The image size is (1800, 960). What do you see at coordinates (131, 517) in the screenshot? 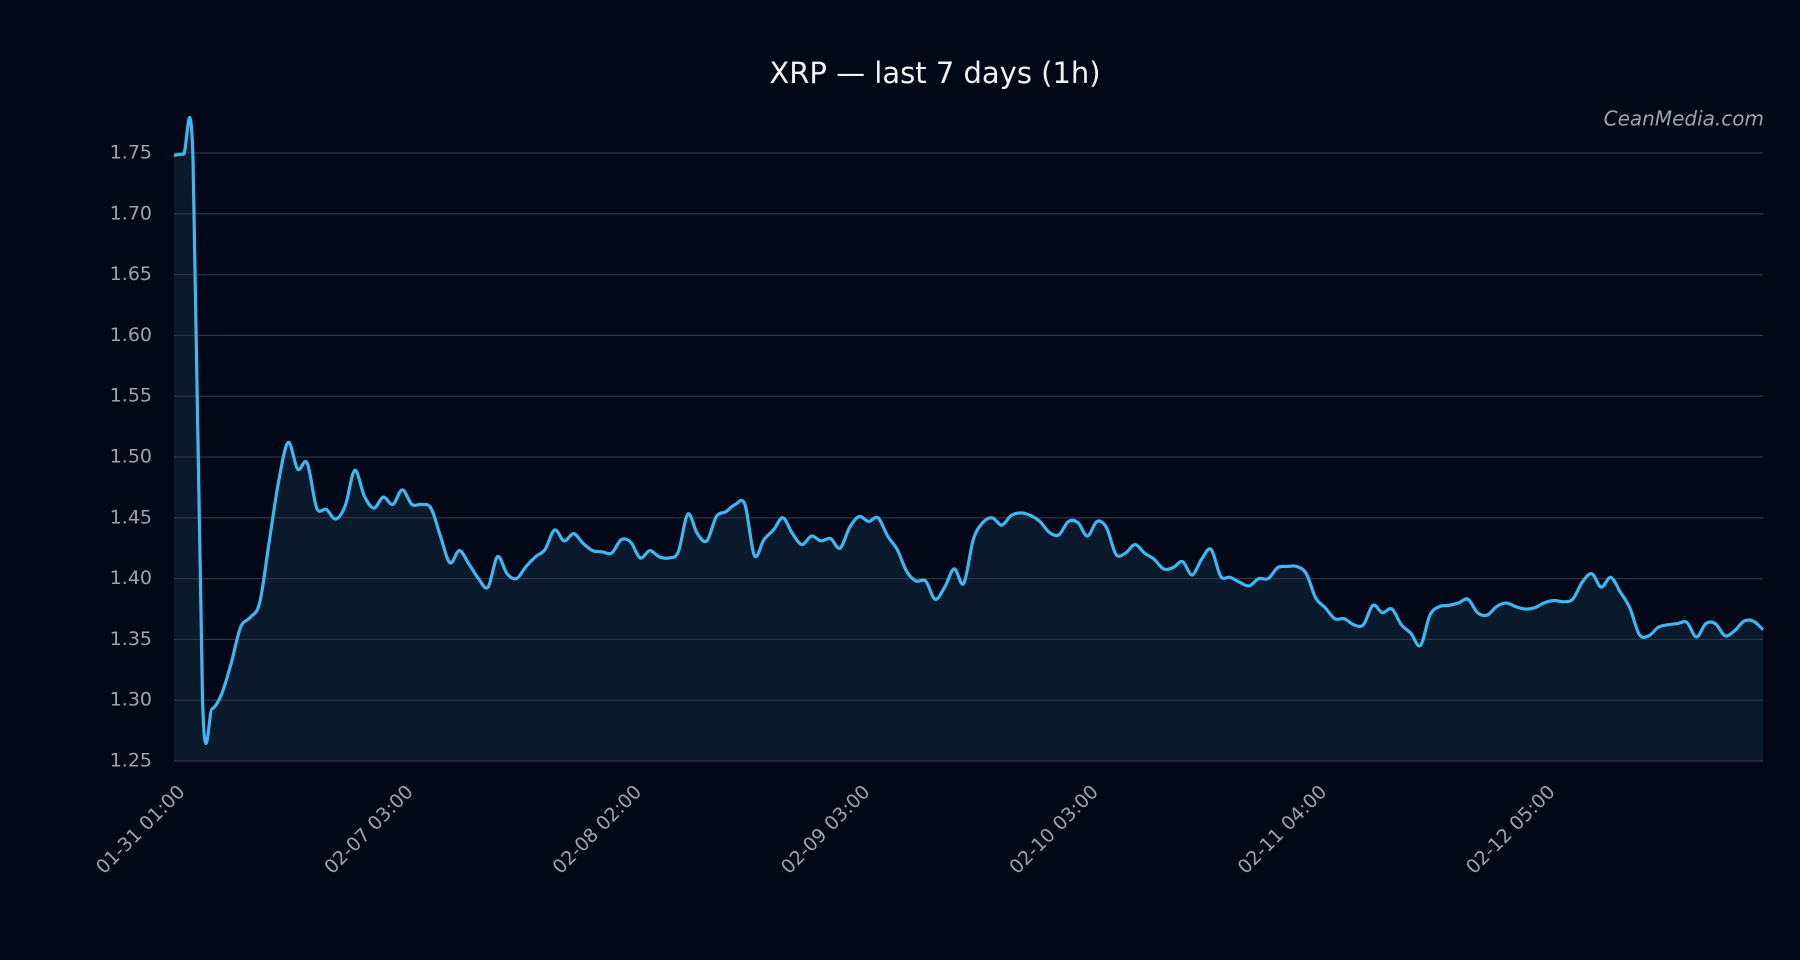
I see `y-tick-label: 1.45` at bounding box center [131, 517].